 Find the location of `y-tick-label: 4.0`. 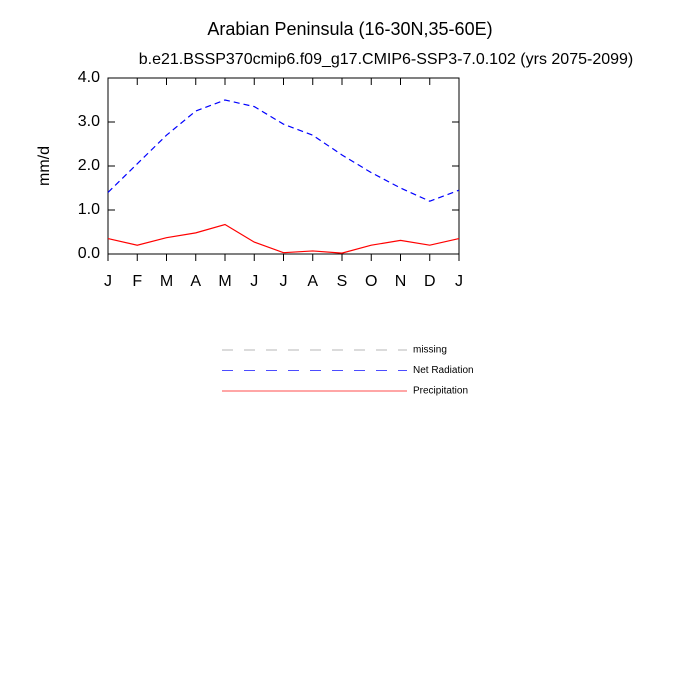

y-tick-label: 4.0 is located at coordinates (89, 77).